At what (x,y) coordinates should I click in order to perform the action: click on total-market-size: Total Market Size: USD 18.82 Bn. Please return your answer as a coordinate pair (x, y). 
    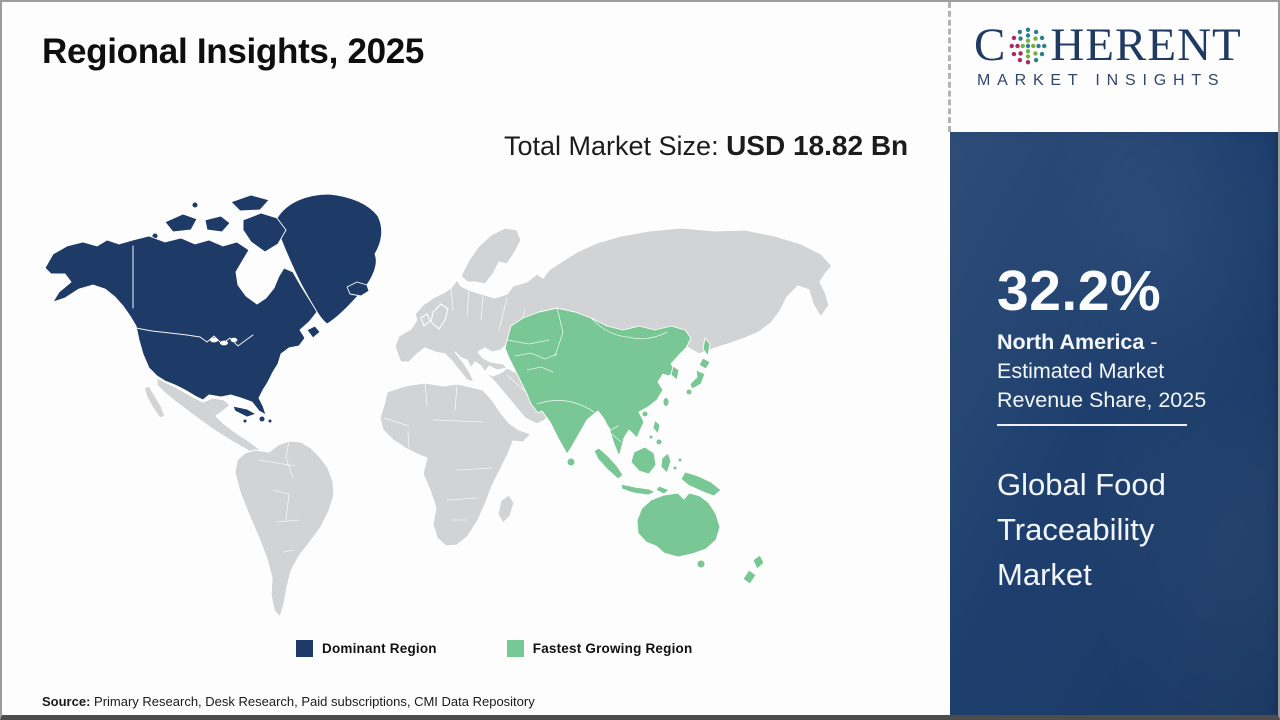
    Looking at the image, I should click on (714, 146).